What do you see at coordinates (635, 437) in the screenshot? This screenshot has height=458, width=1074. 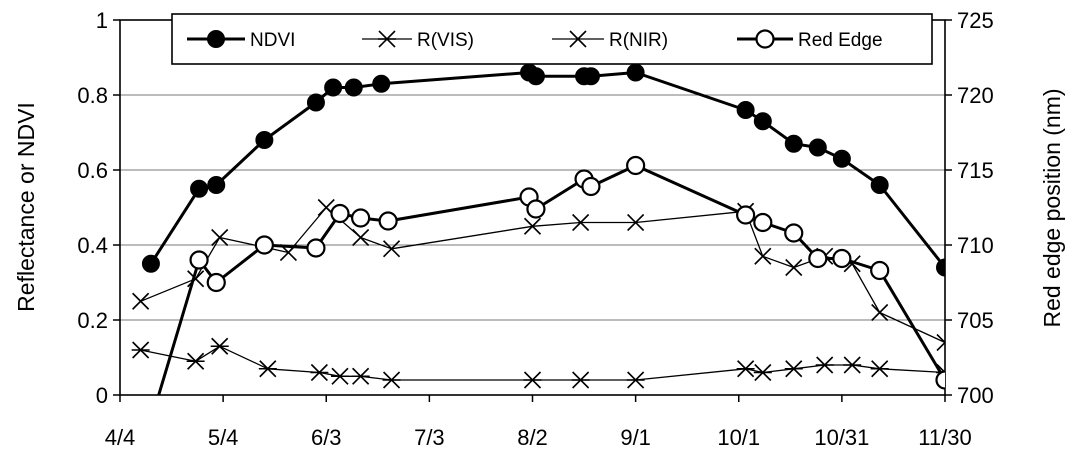 I see `x-tick-label: 9/1` at bounding box center [635, 437].